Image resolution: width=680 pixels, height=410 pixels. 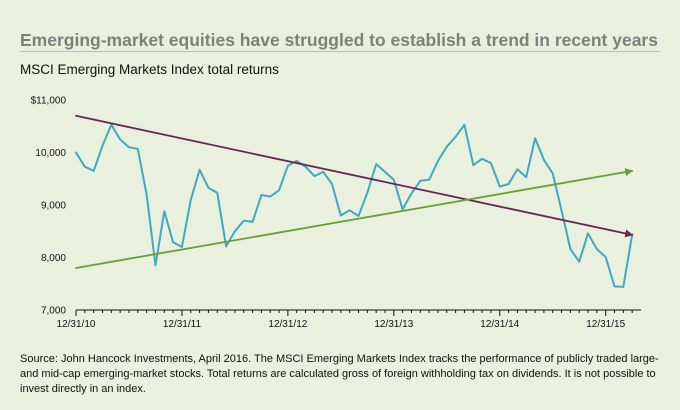 What do you see at coordinates (182, 324) in the screenshot?
I see `x-tick-label: 12/31/11` at bounding box center [182, 324].